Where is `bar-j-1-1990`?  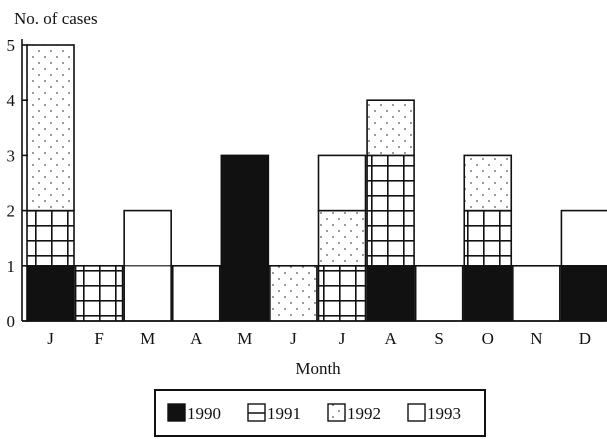
bar-j-1-1990 is located at coordinates (50, 293).